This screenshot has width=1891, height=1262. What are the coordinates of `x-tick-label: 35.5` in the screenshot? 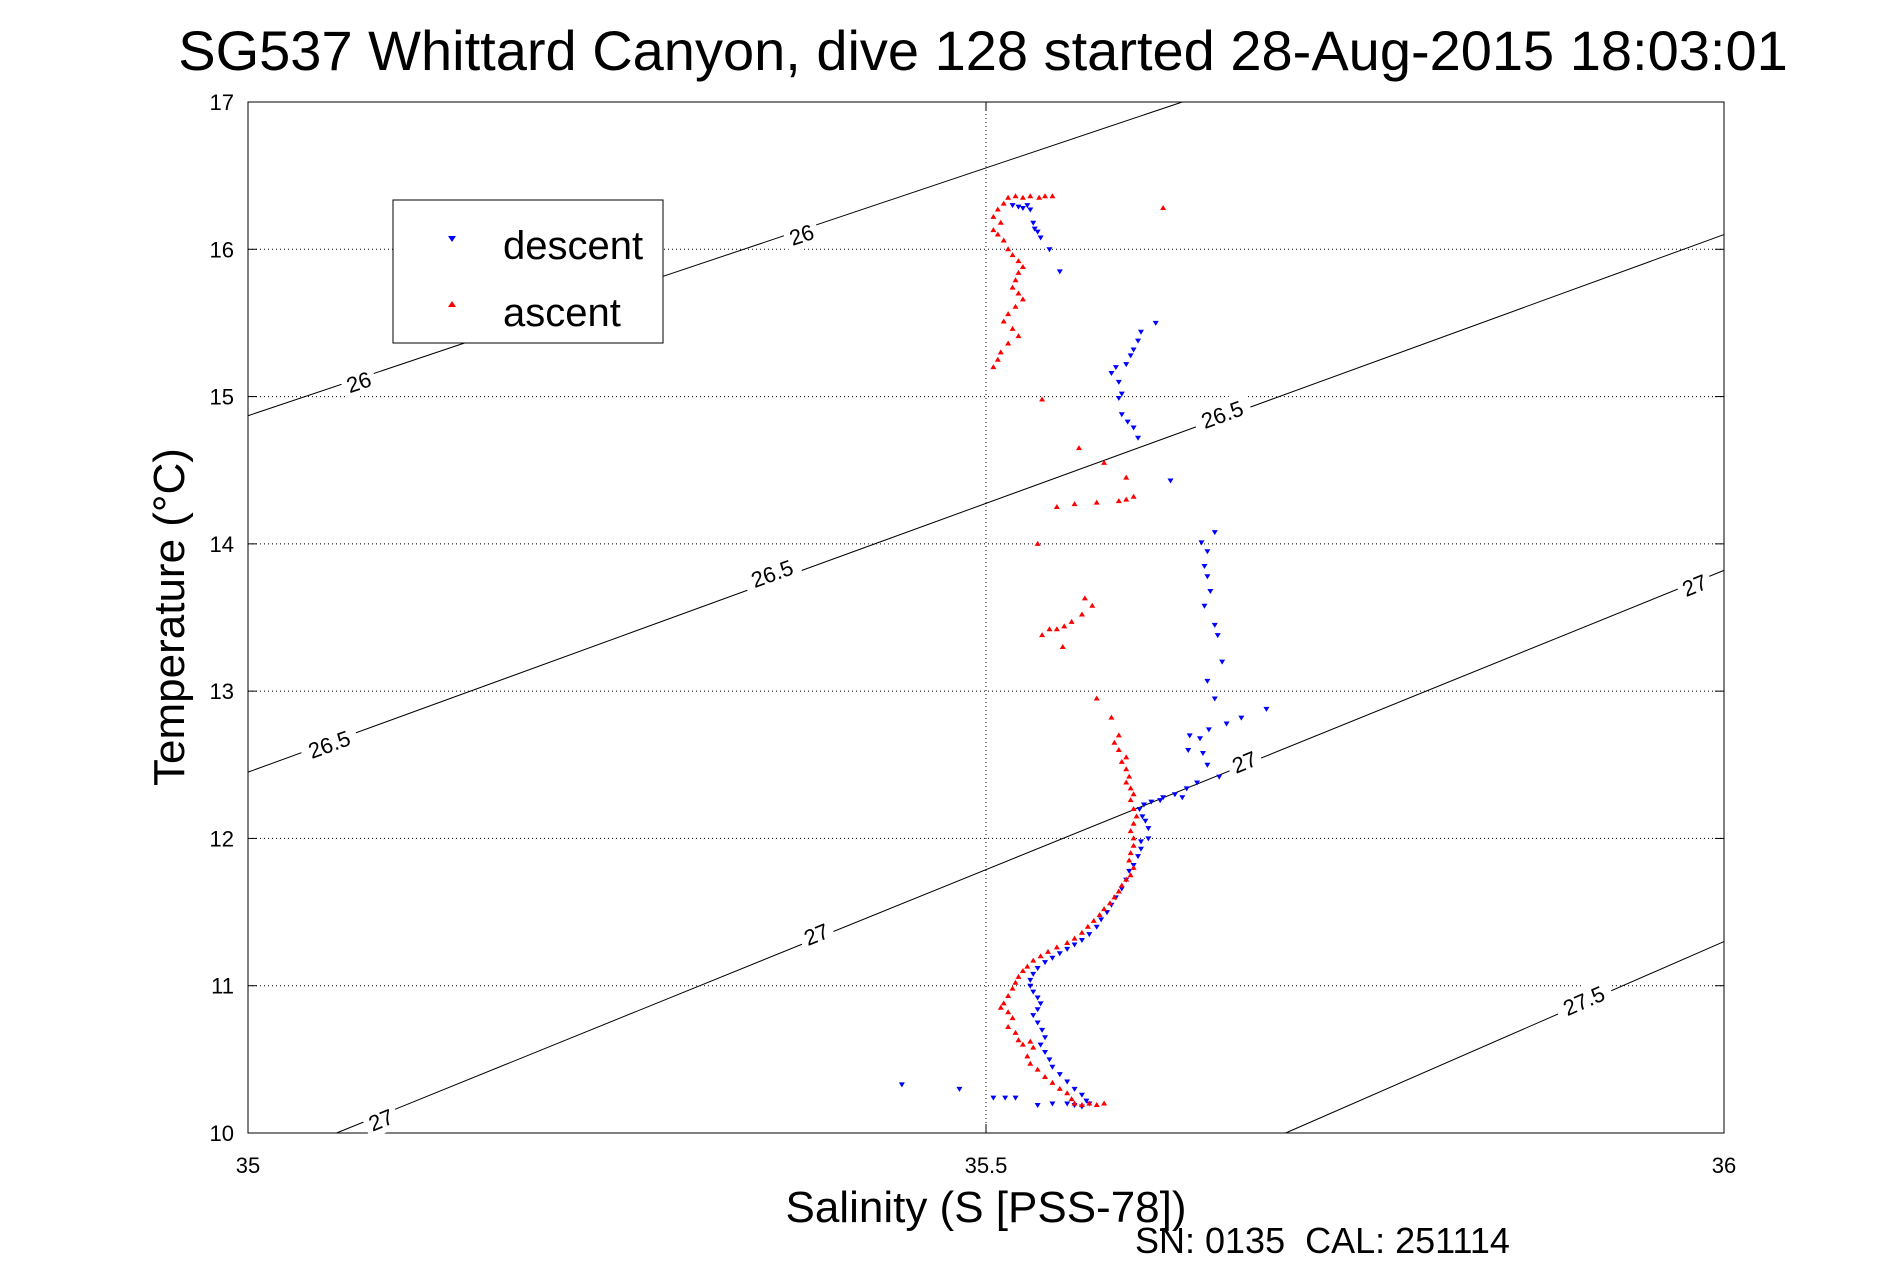 It's located at (986, 1165).